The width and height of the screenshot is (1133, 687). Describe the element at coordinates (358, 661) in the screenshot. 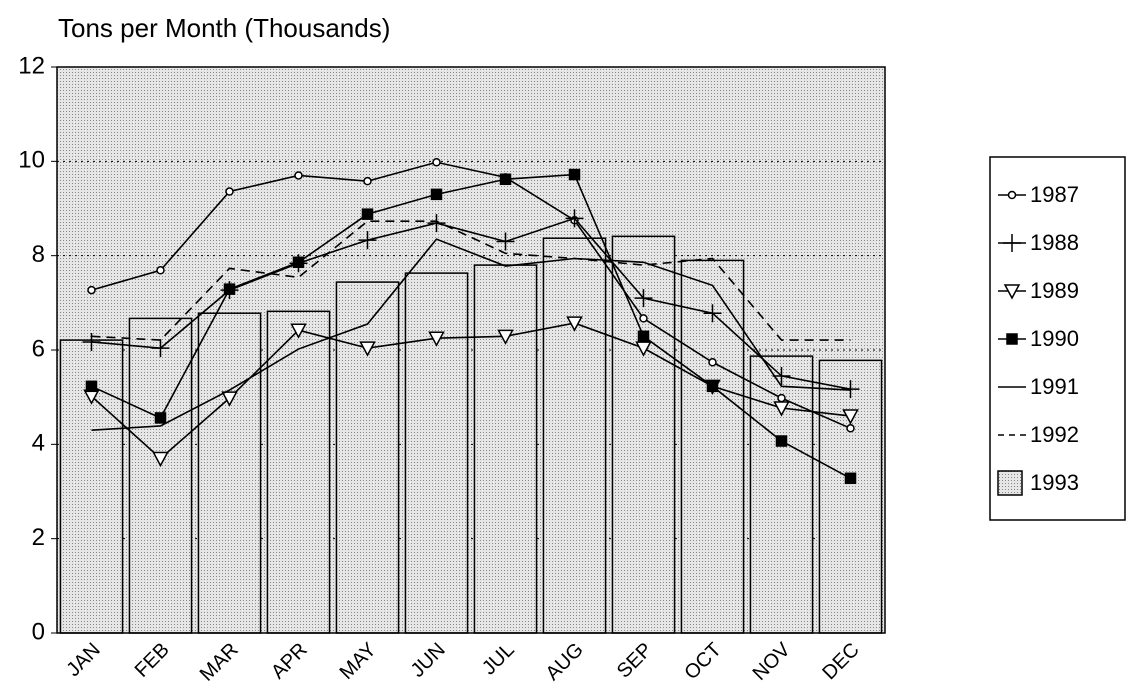

I see `x-tick-label: MAY` at that location.